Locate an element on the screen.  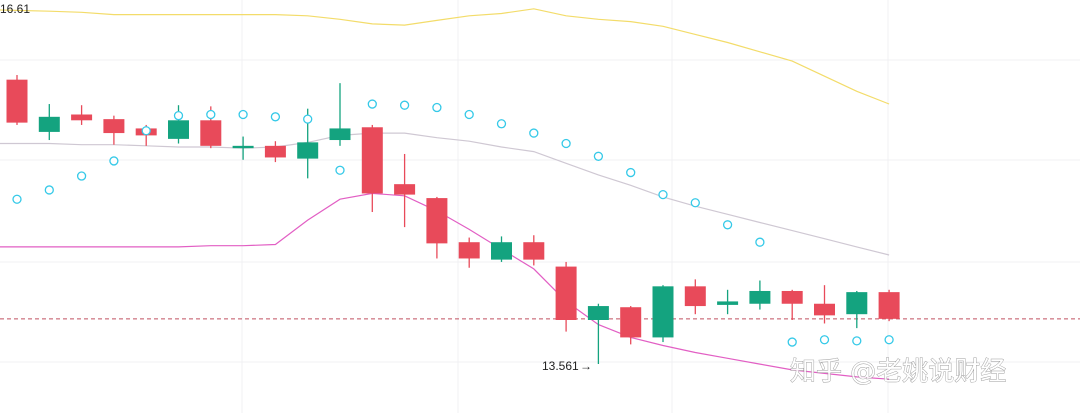
watermark: 知乎 @老姚说财经 is located at coordinates (898, 372).